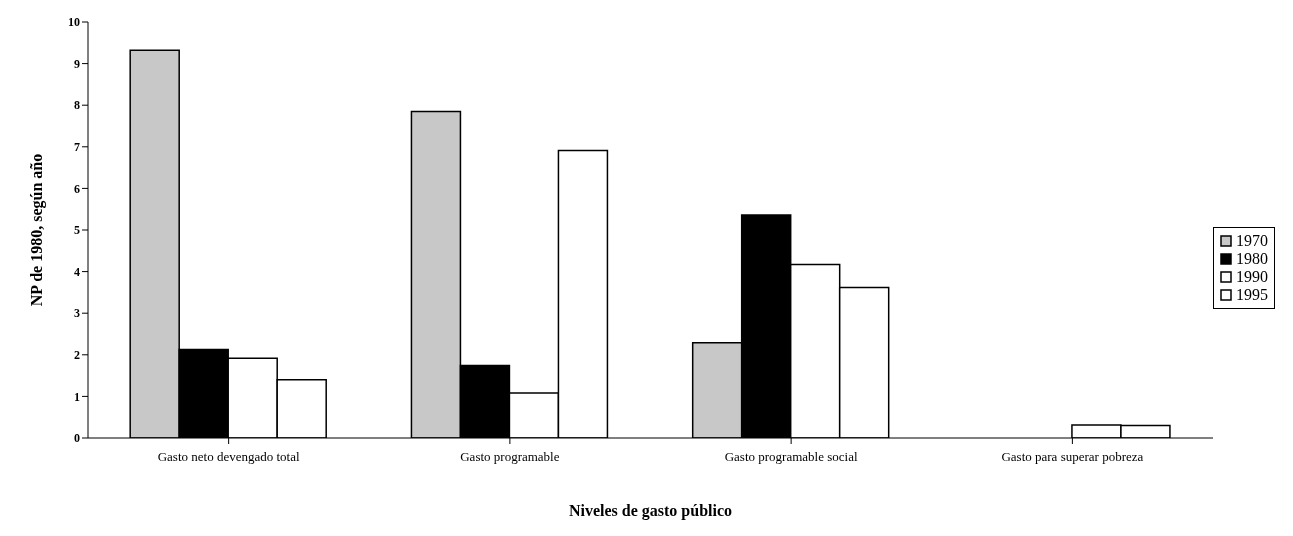  What do you see at coordinates (1252, 277) in the screenshot?
I see `legend-label: 1990` at bounding box center [1252, 277].